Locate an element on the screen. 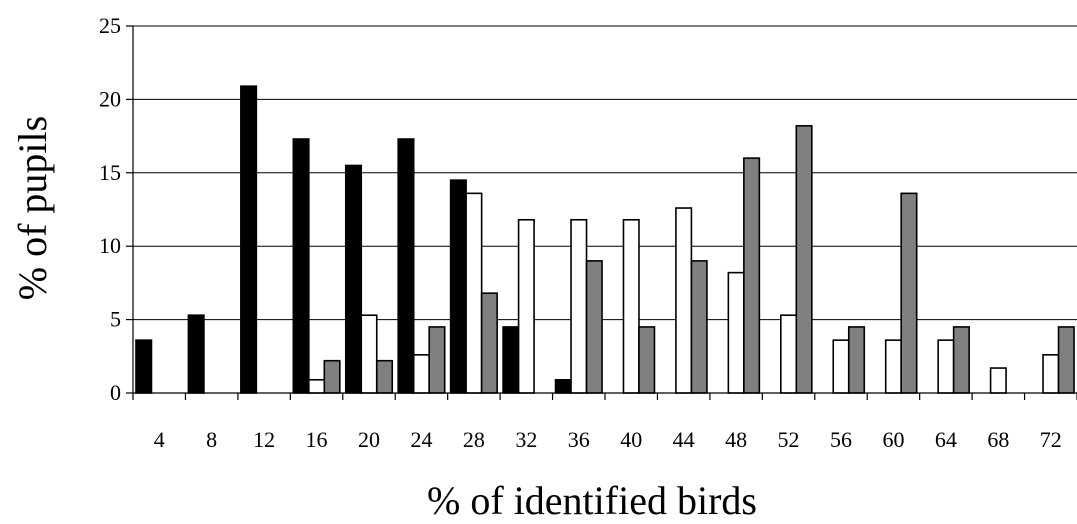 This screenshot has width=1077, height=524. y-tick-label: 5 is located at coordinates (115, 319).